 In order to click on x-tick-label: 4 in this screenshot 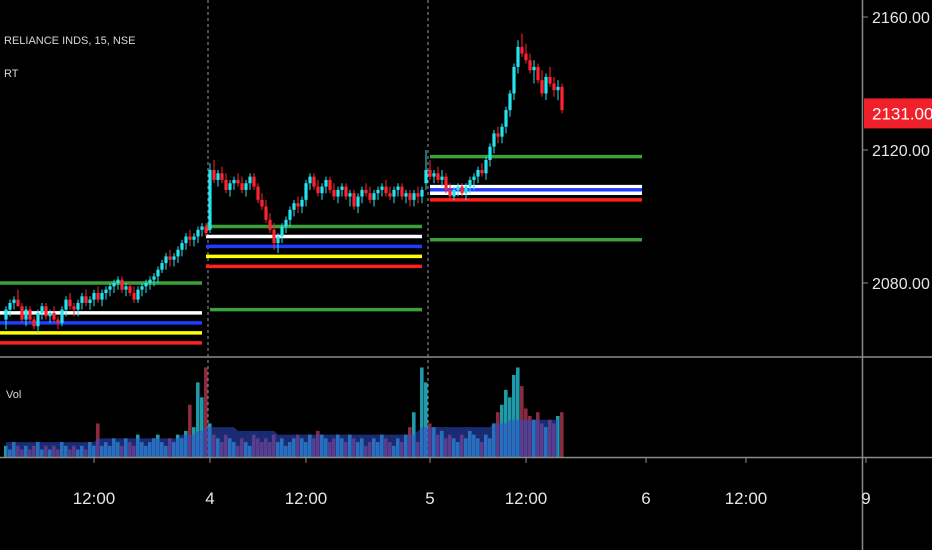, I will do `click(209, 498)`.